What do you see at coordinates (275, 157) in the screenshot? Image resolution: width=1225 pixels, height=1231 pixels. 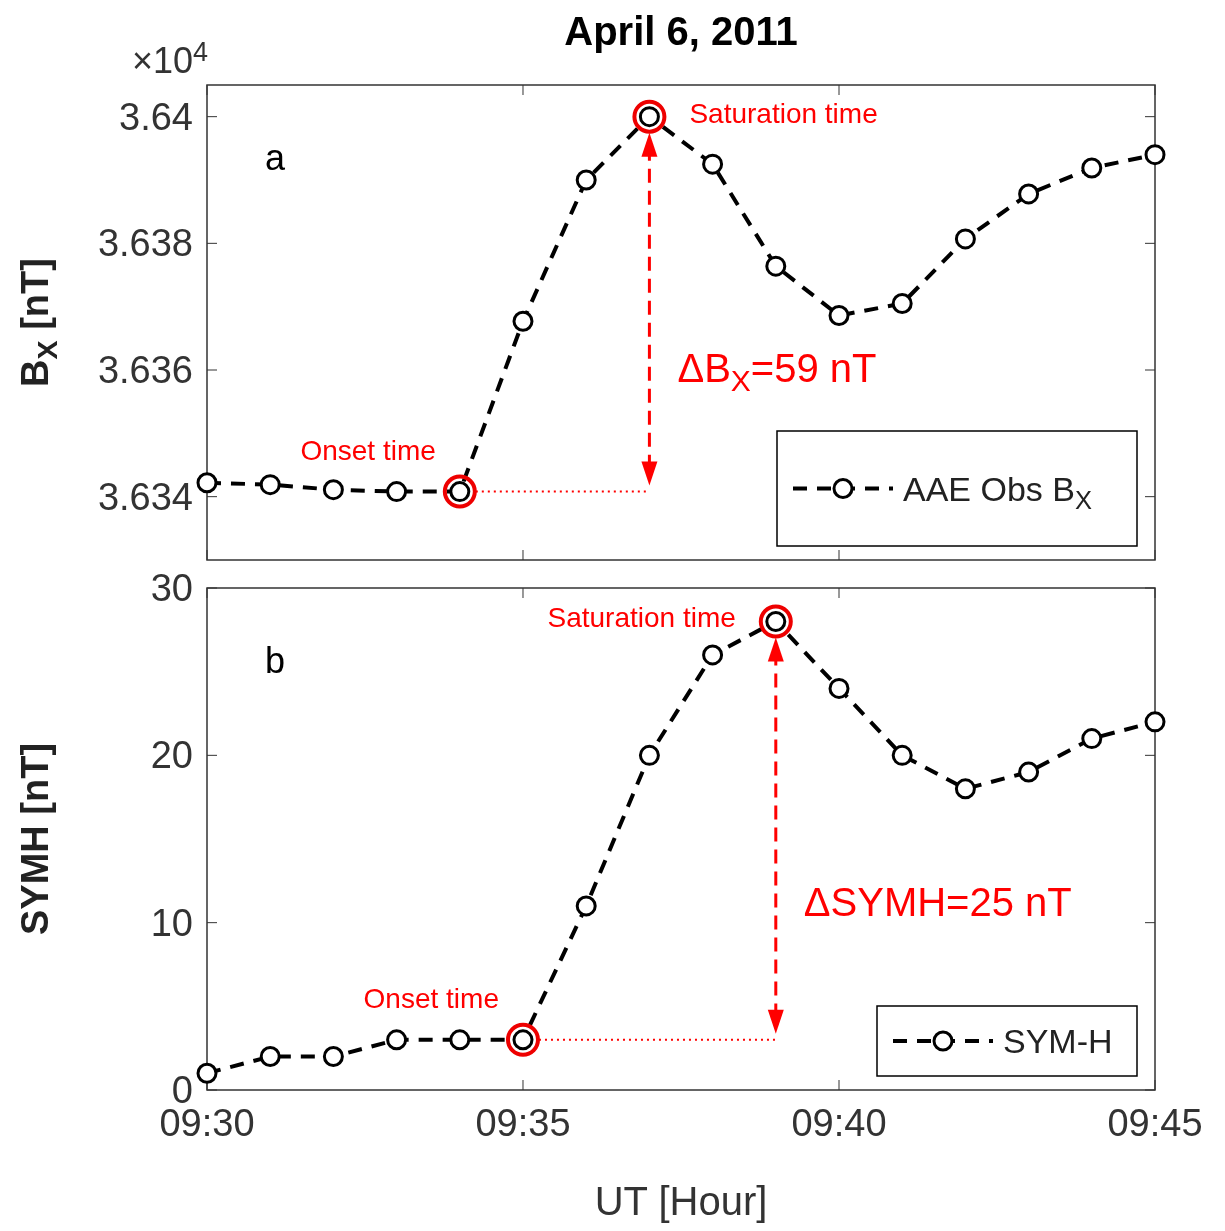 I see `annotation: a` at bounding box center [275, 157].